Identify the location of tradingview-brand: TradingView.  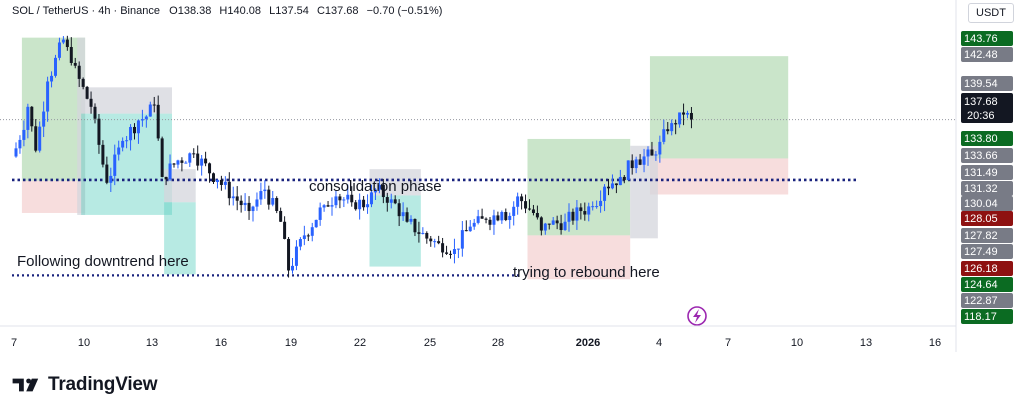
(85, 385).